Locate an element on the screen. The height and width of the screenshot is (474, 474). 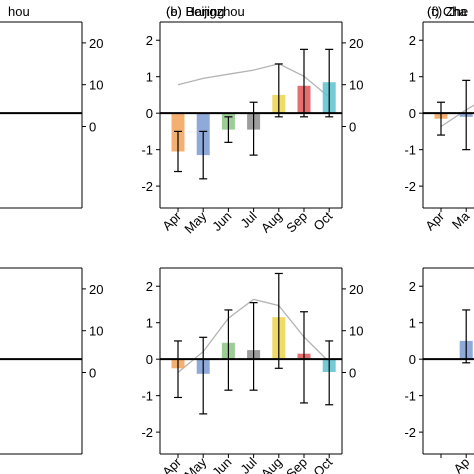
line-series is located at coordinates (457, 116).